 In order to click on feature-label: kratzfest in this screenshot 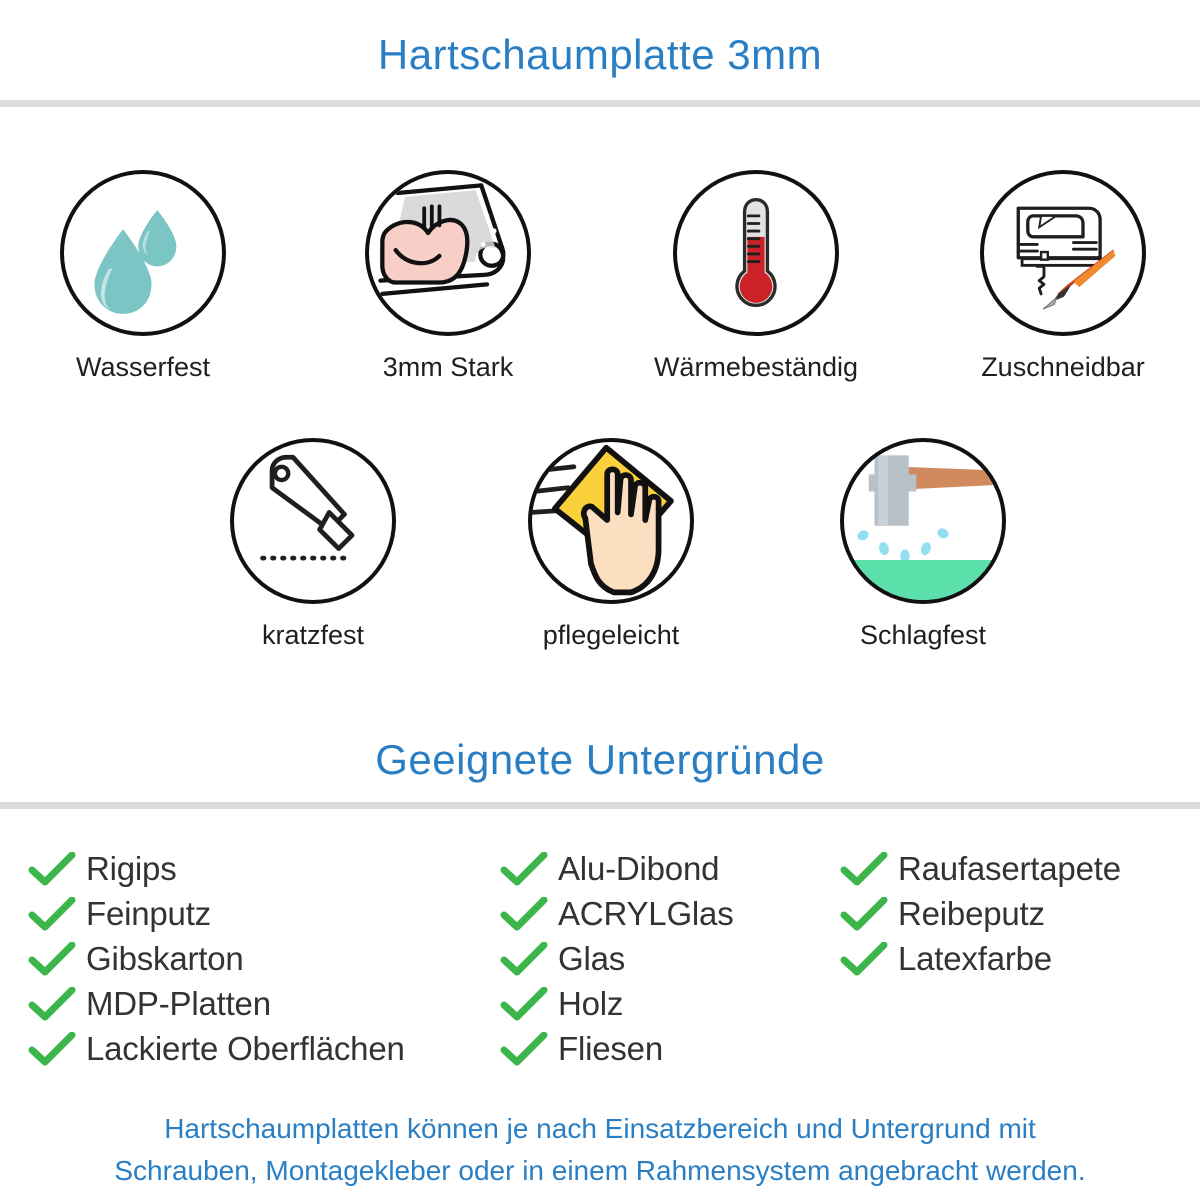, I will do `click(313, 635)`.